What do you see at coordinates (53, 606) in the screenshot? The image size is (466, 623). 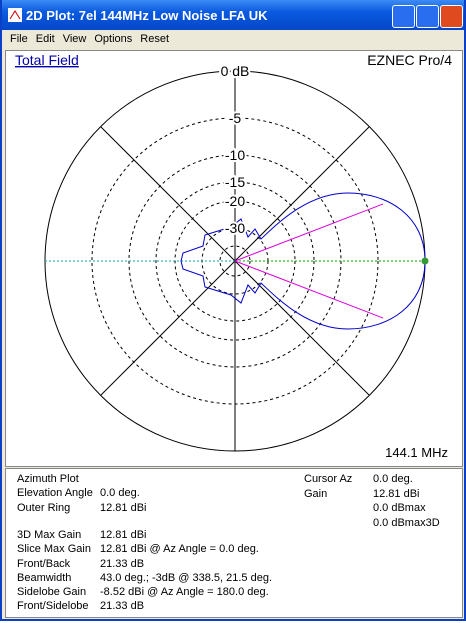 I see `info-label: Front/Sidelobe` at bounding box center [53, 606].